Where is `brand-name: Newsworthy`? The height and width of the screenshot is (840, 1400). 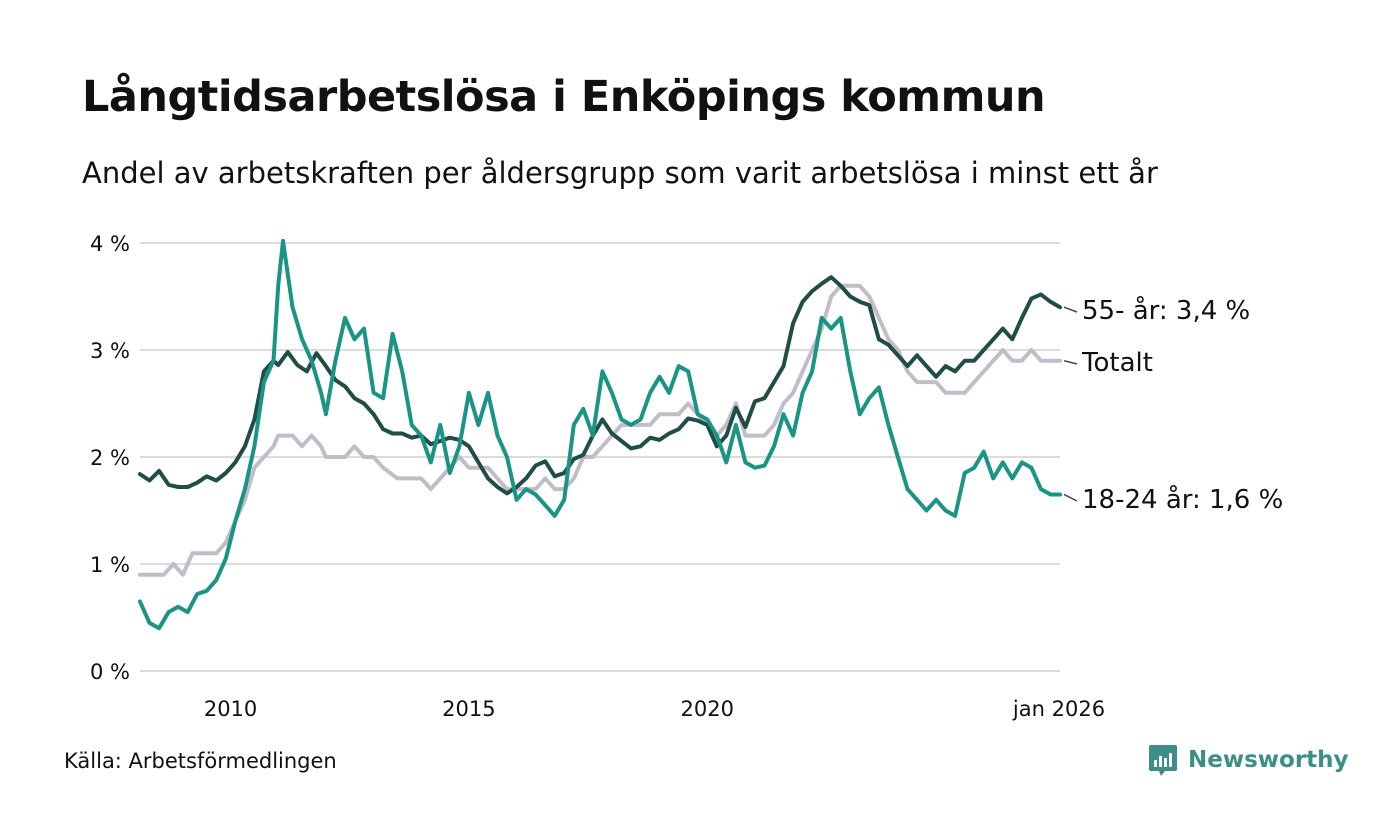
brand-name: Newsworthy is located at coordinates (1268, 760).